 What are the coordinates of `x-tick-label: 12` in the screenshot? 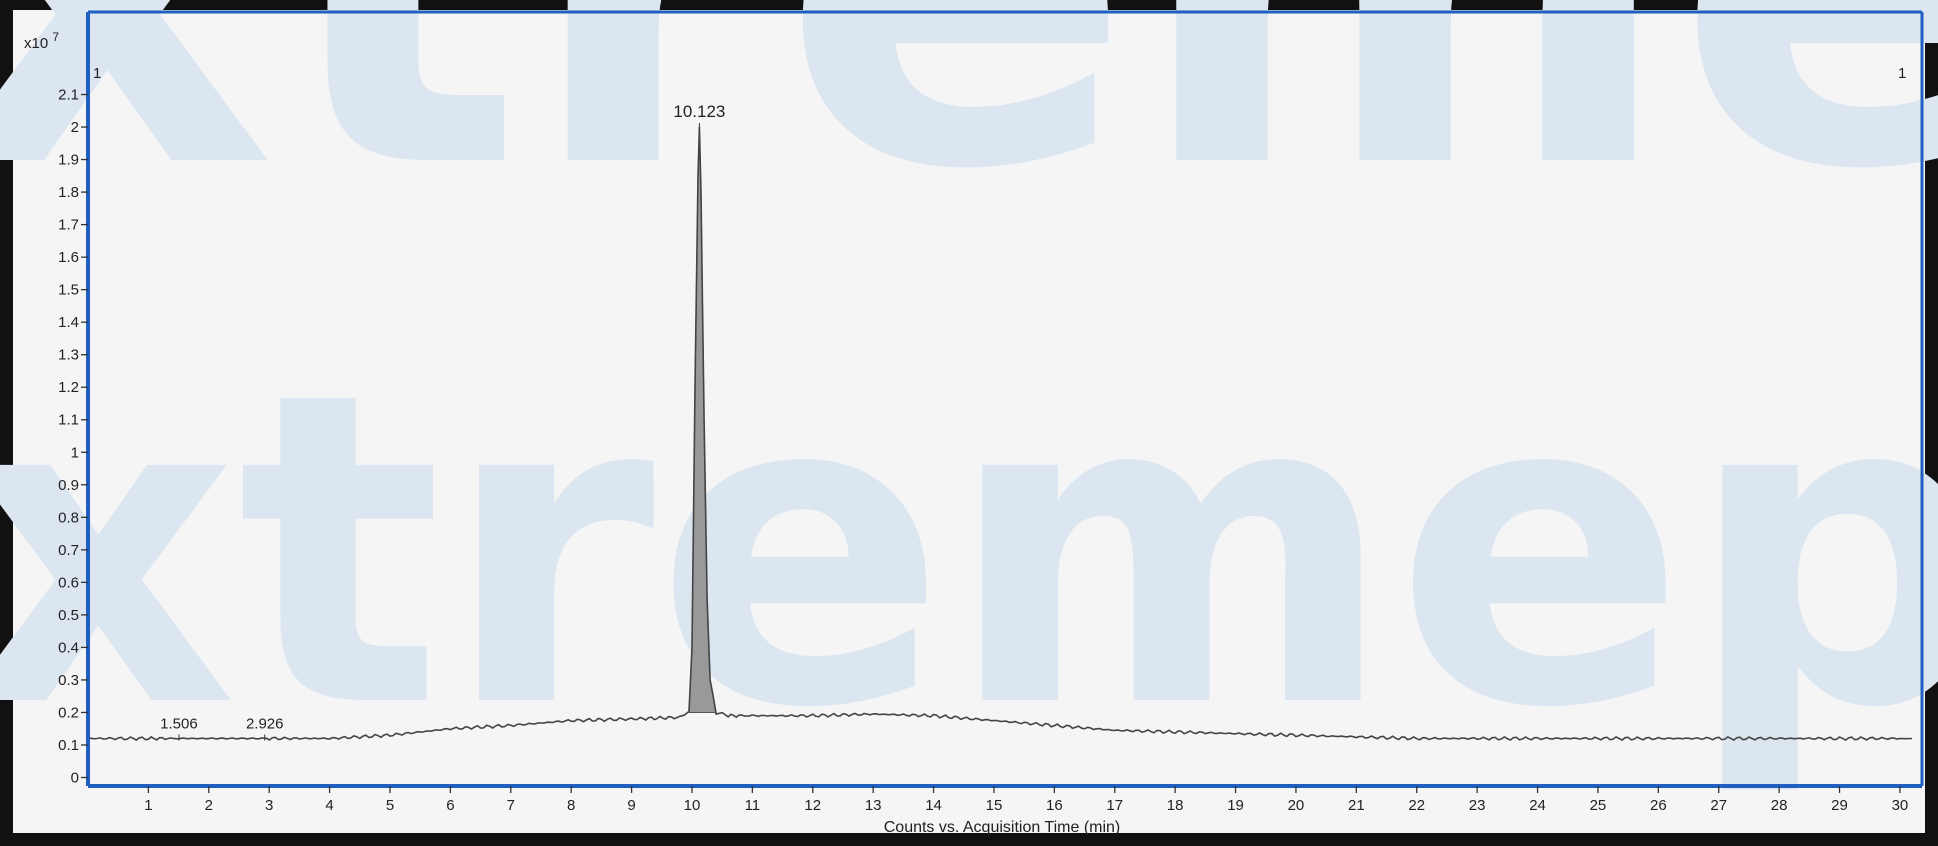 It's located at (812, 805).